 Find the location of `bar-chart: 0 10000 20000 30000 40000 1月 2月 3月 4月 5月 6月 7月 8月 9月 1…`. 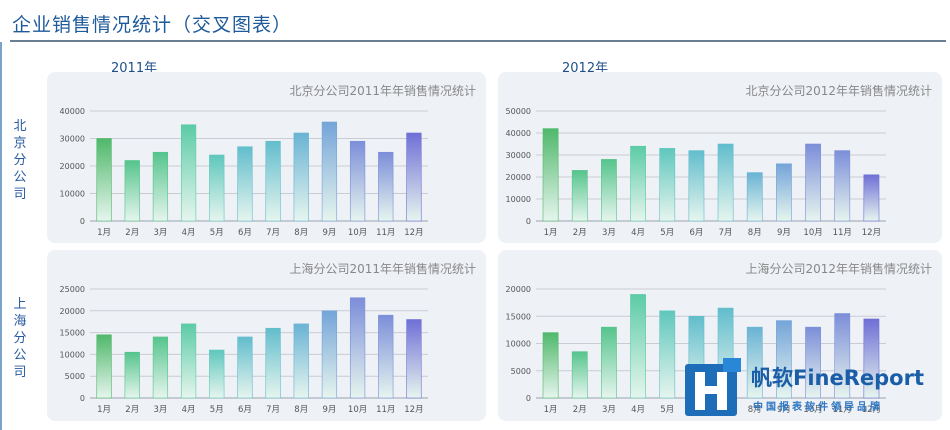

bar-chart: 0 10000 20000 30000 40000 1月 2月 3月 4月 5月 6月 7月 8月 9月 1… is located at coordinates (244, 172).